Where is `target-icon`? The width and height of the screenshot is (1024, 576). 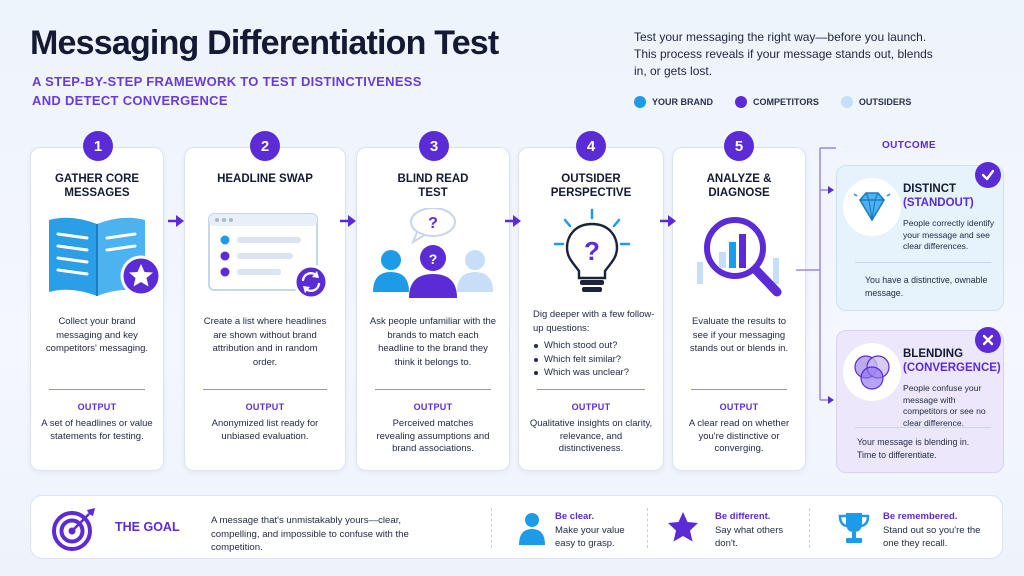 target-icon is located at coordinates (74, 529).